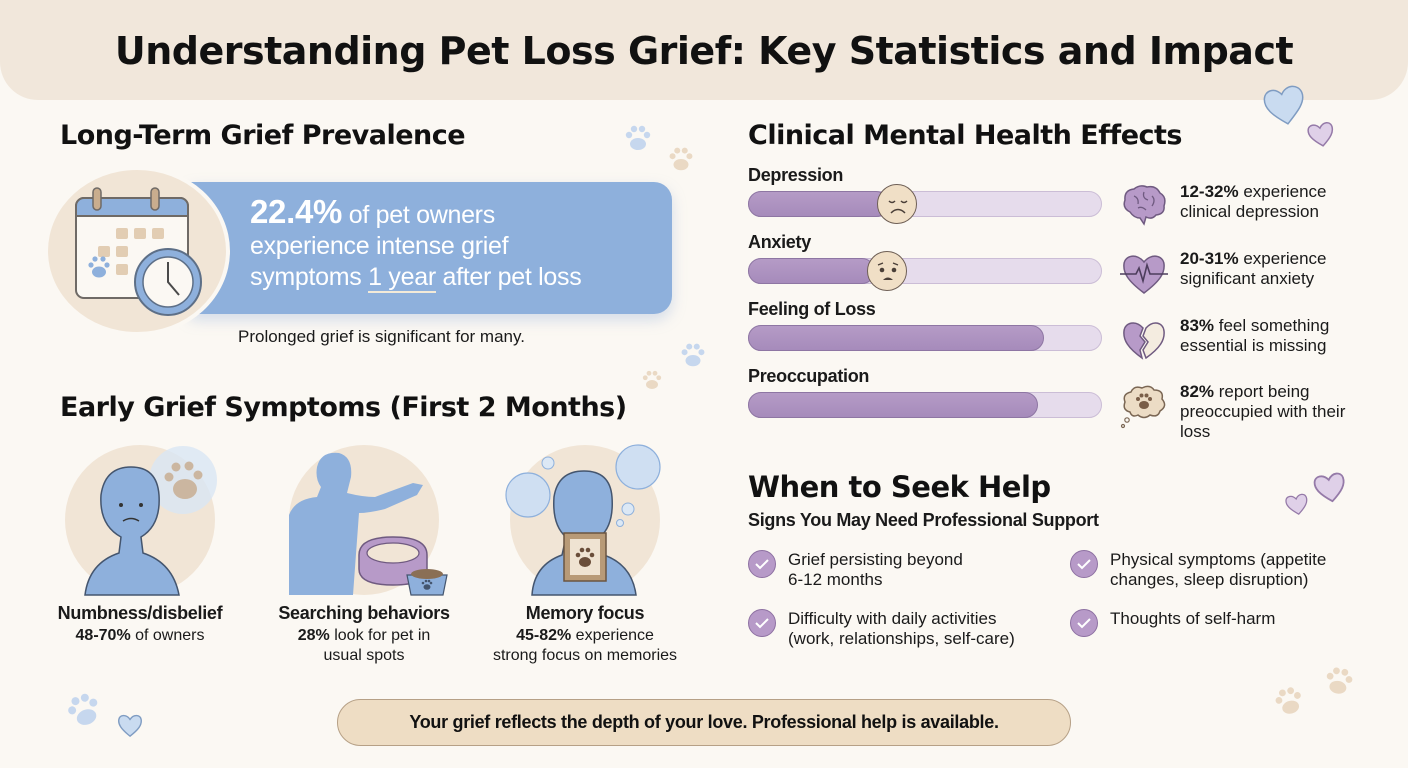 This screenshot has height=768, width=1408. I want to click on help-sign-text: Grief persisting beyond, so click(875, 559).